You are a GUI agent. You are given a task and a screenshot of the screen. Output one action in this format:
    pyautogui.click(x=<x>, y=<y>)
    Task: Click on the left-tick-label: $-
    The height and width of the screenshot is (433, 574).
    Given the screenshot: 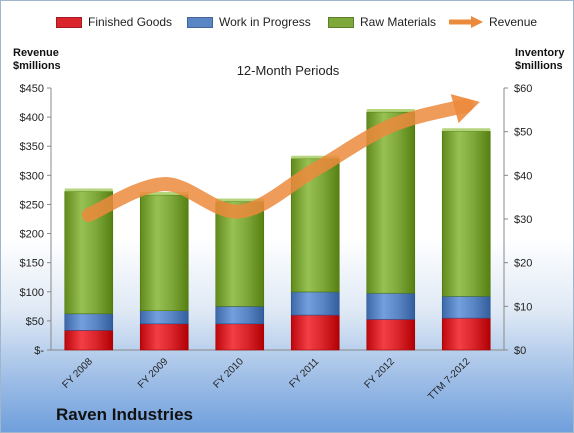 What is the action you would take?
    pyautogui.click(x=39, y=351)
    